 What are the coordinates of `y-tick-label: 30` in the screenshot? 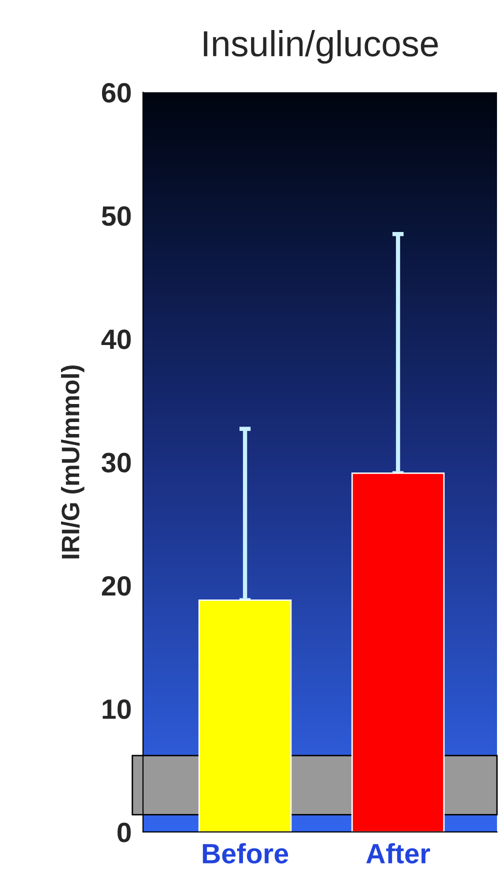 It's located at (116, 462).